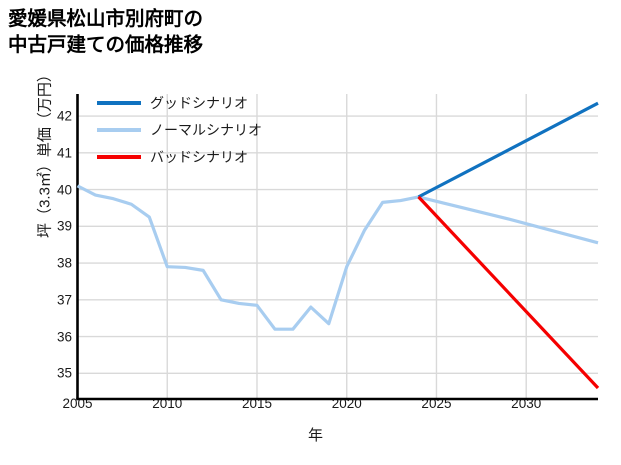 The width and height of the screenshot is (621, 465). Describe the element at coordinates (199, 103) in the screenshot. I see `legend-label-0: グッドシナリオ` at that location.